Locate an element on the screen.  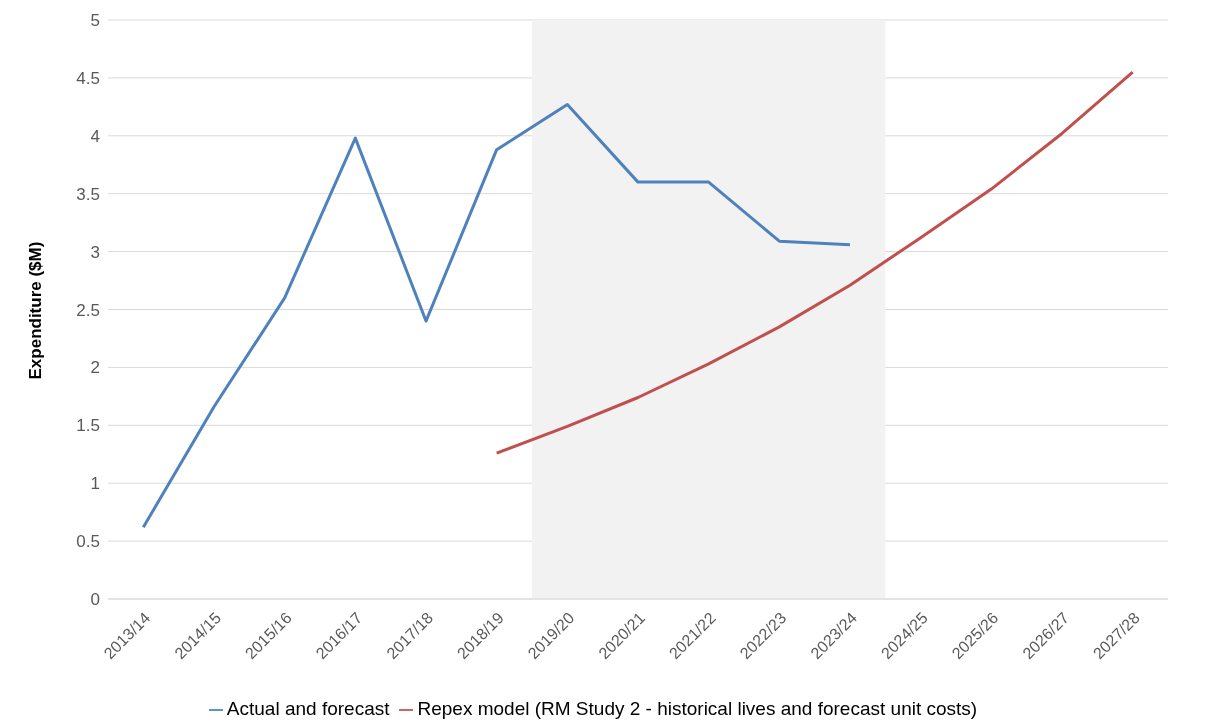
y-axis-title: Expenditure ($M) is located at coordinates (36, 310).